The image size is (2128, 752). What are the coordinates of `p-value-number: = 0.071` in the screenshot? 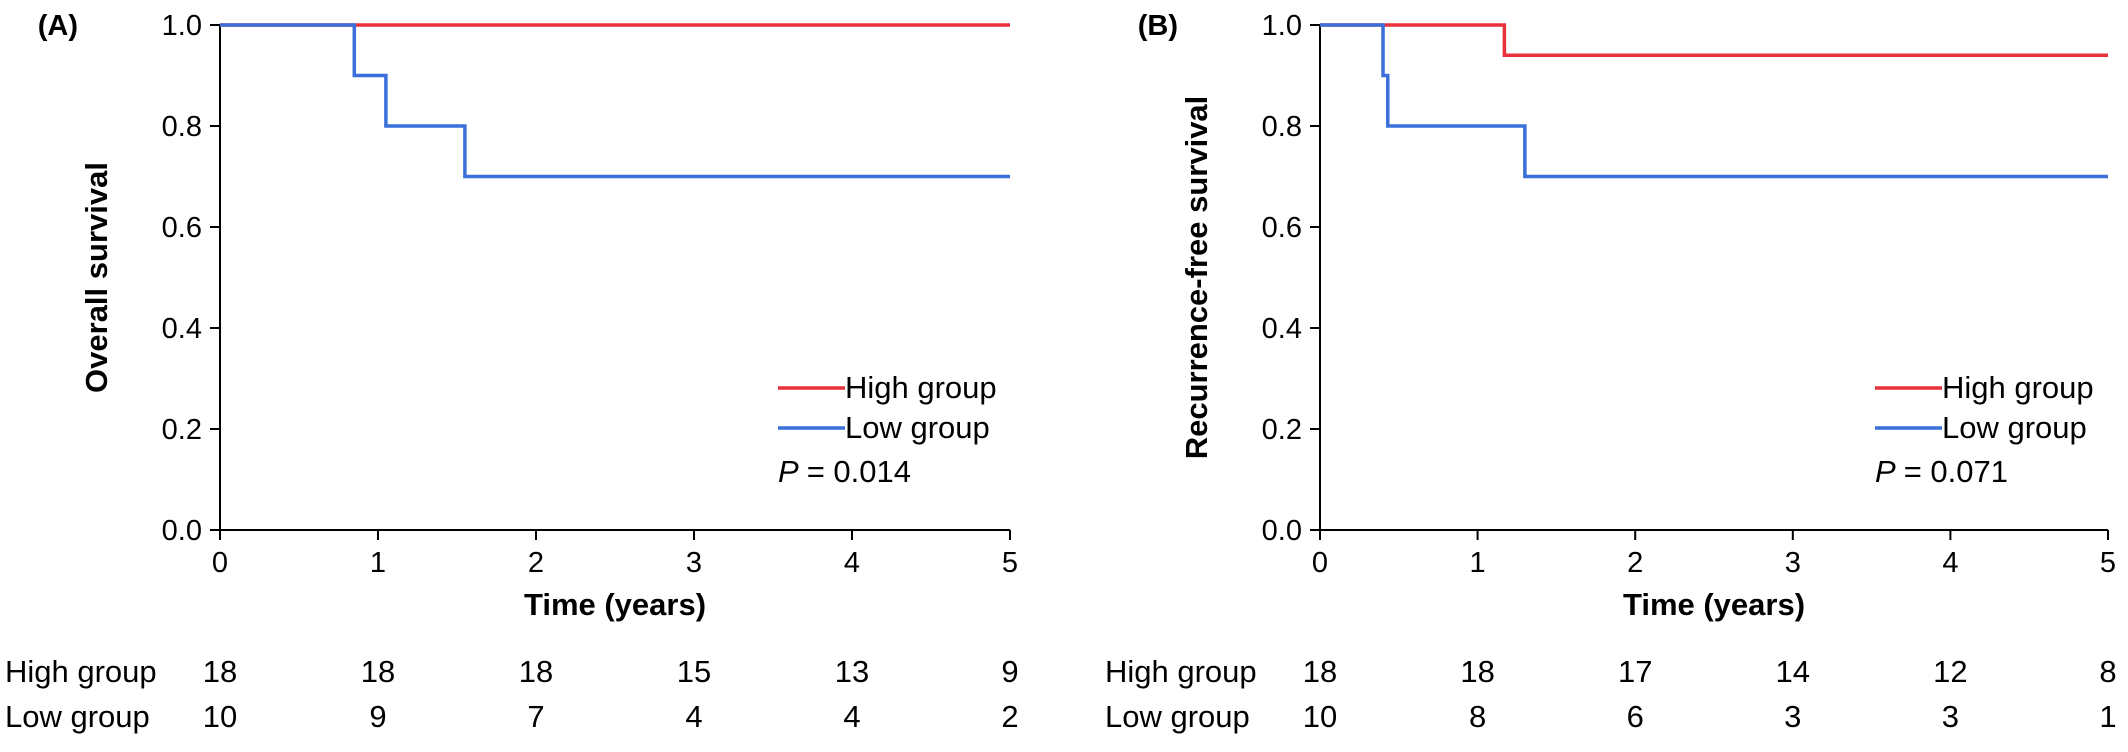 It's located at (1956, 471).